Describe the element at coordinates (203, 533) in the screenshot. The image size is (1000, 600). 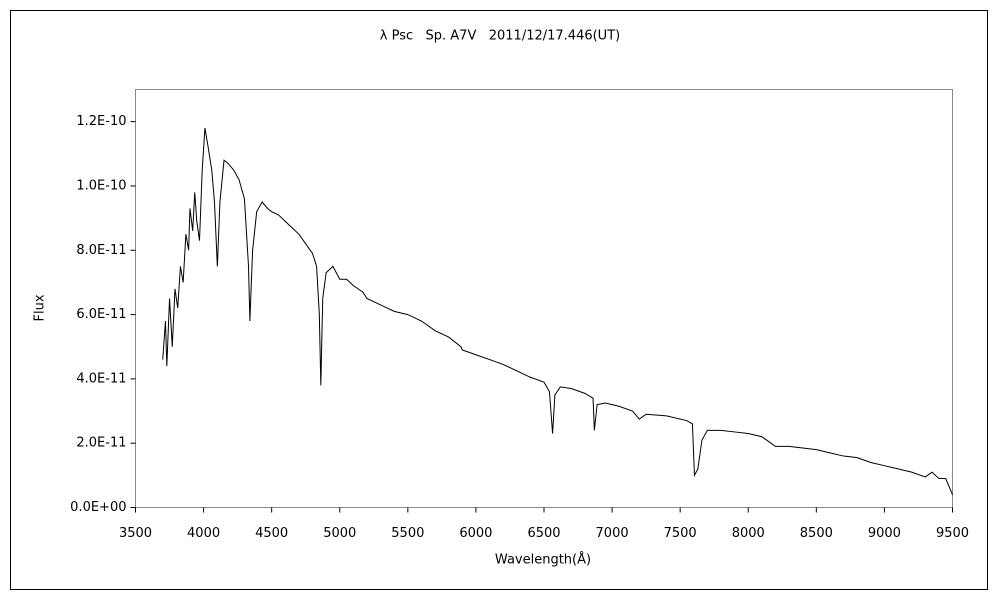
I see `x-tick-label: 4000` at that location.